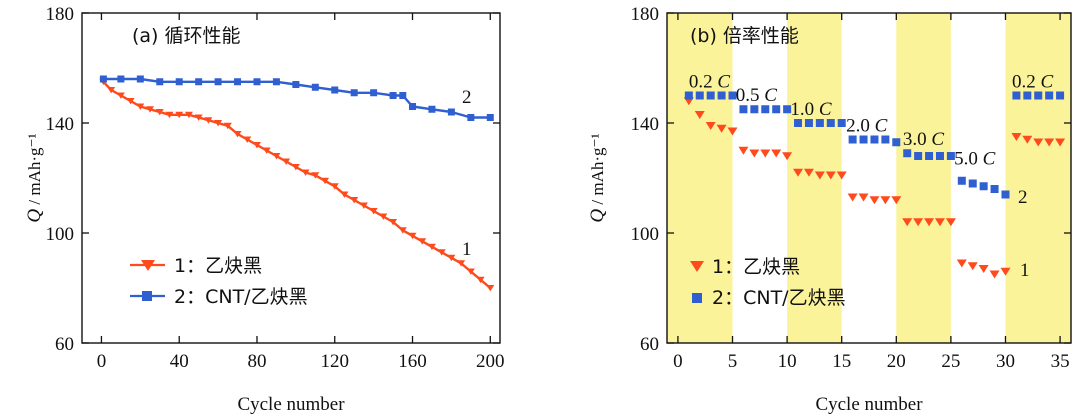 This screenshot has height=420, width=1080. Describe the element at coordinates (64, 344) in the screenshot. I see `panel-a-y-tick-label: 60` at that location.